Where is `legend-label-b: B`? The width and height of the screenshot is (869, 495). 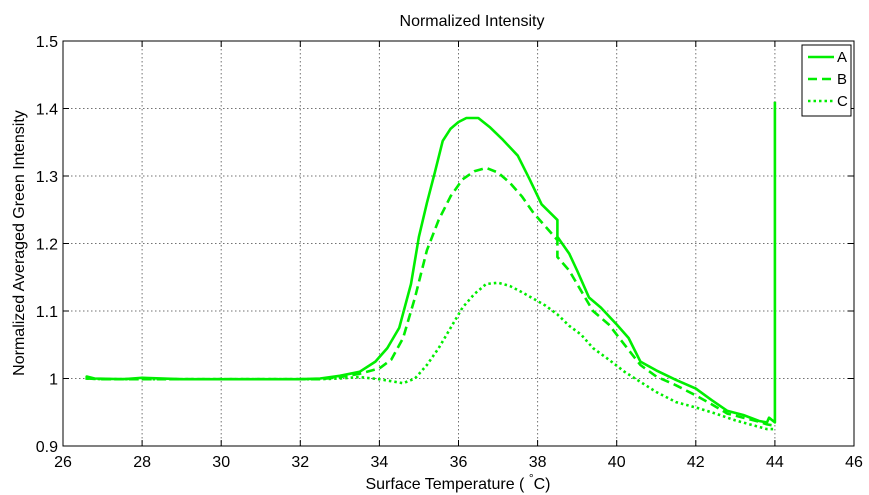 legend-label-b: B is located at coordinates (842, 79).